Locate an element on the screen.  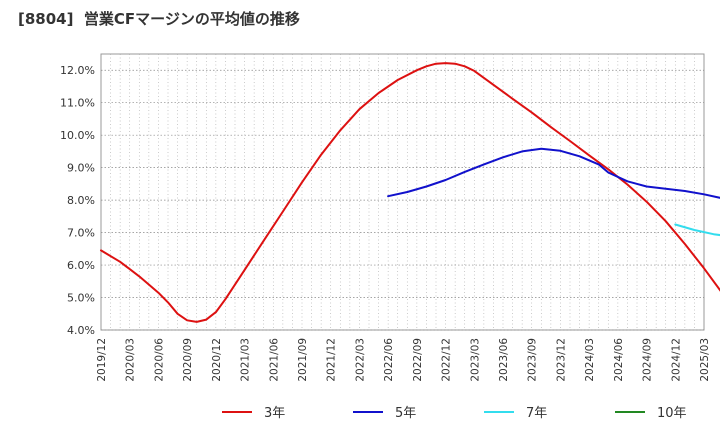
y-tick-label: 4.0% is located at coordinates (81, 330).